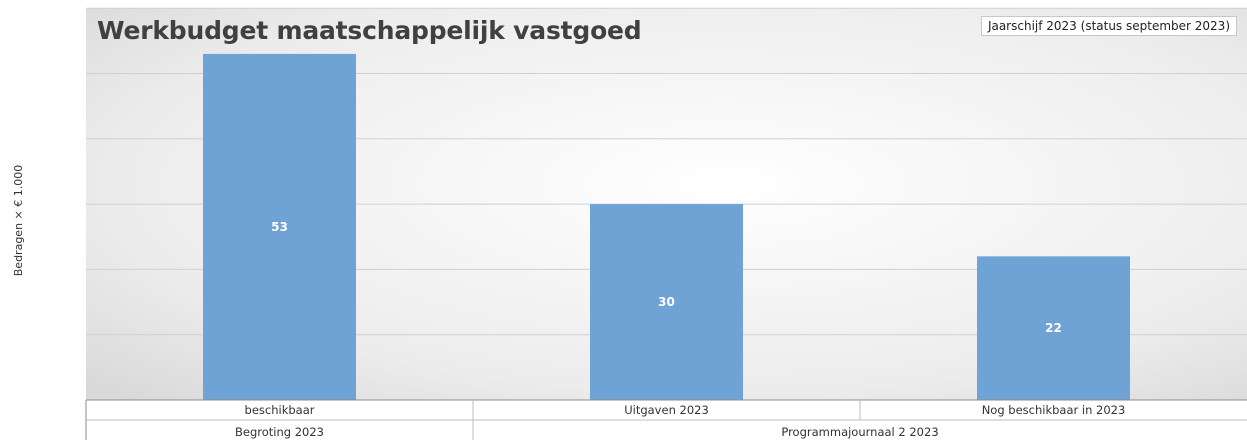  I want to click on x-group-label: Begroting 2023, so click(279, 432).